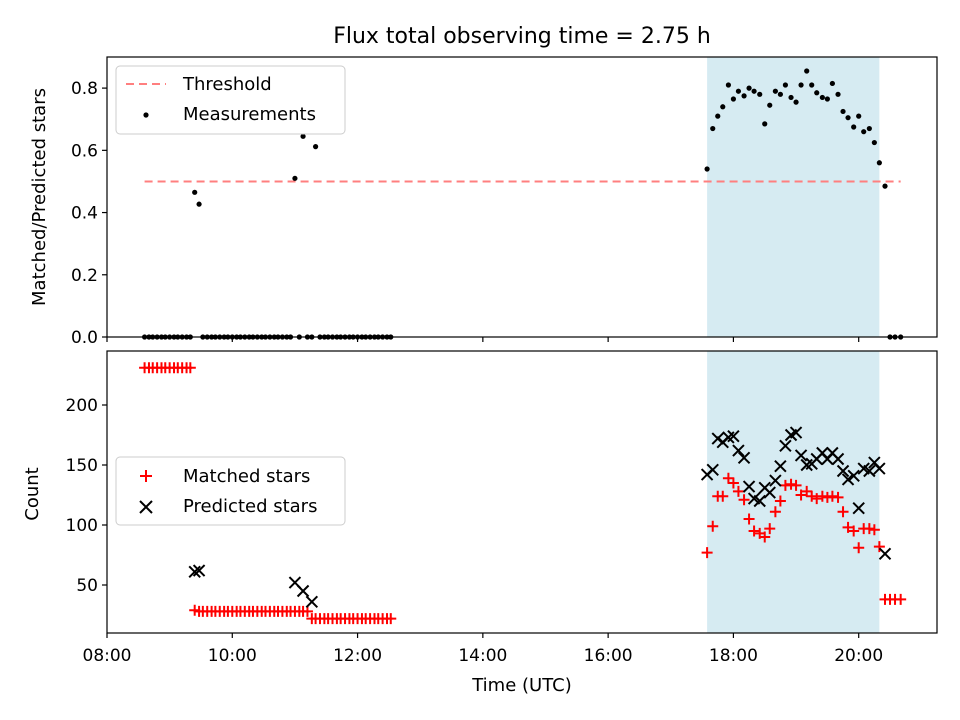  Describe the element at coordinates (733, 656) in the screenshot. I see `bottom-x-tick-label: 18:00` at that location.